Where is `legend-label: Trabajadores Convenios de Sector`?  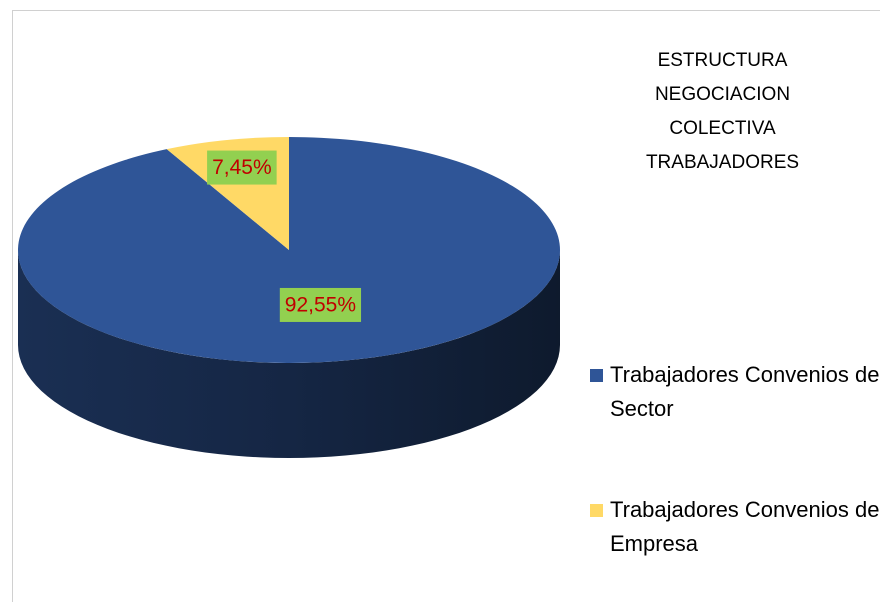
legend-label: Trabajadores Convenios de Sector is located at coordinates (745, 391).